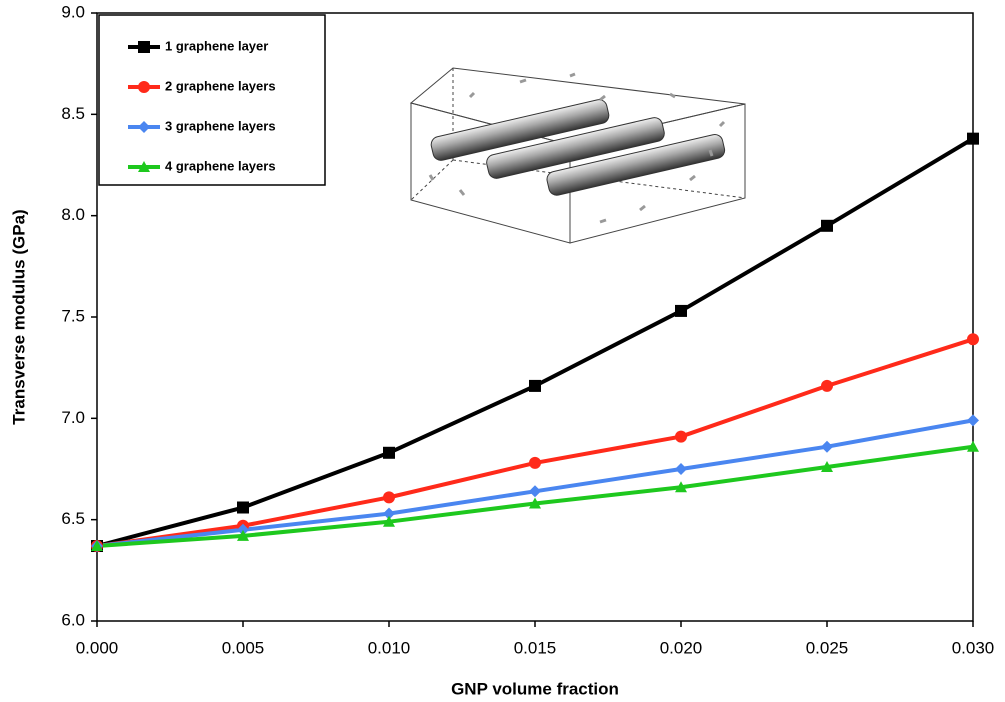 This screenshot has height=702, width=1005. I want to click on x-tick-label: 0.000, so click(97, 647).